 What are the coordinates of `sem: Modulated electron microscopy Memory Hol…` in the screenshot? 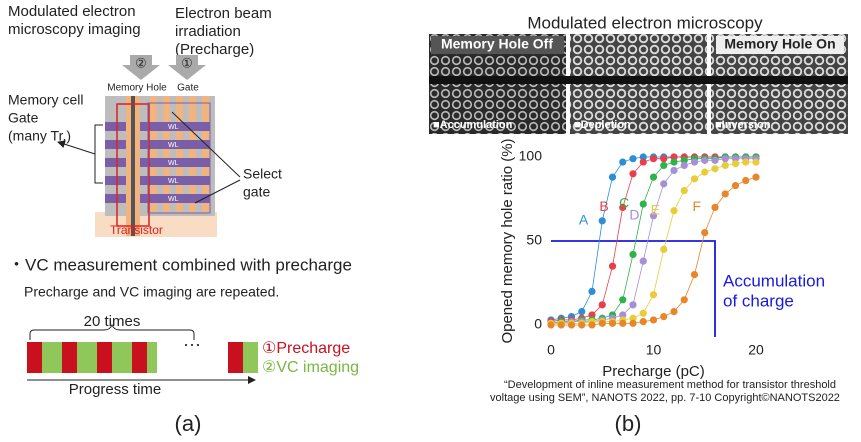 It's located at (638, 73).